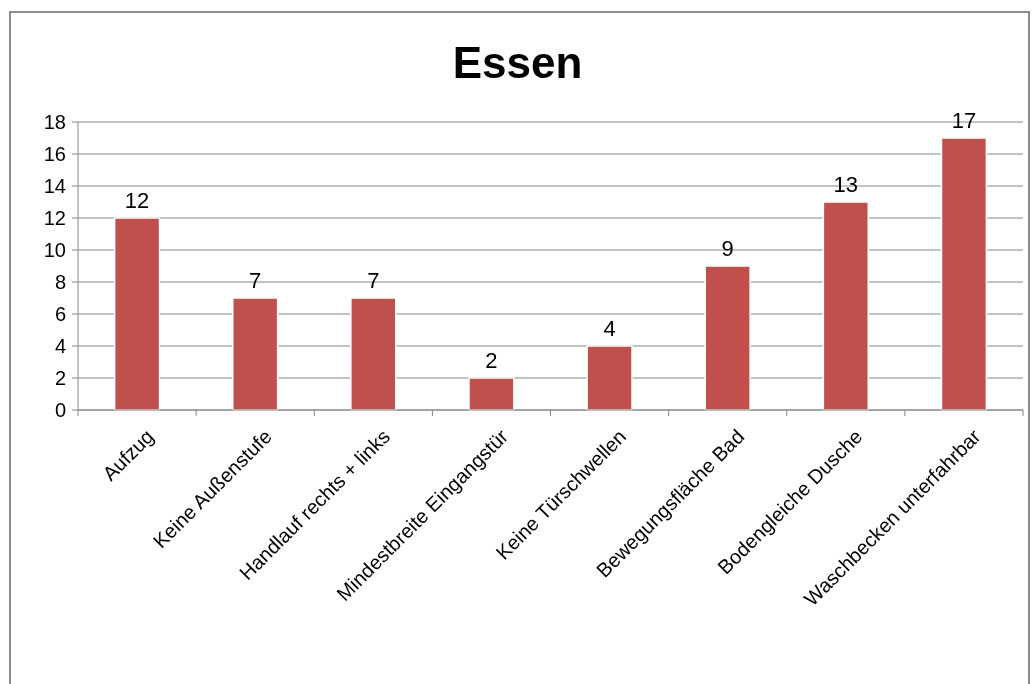  Describe the element at coordinates (54, 218) in the screenshot. I see `y-tick-label: 12` at that location.